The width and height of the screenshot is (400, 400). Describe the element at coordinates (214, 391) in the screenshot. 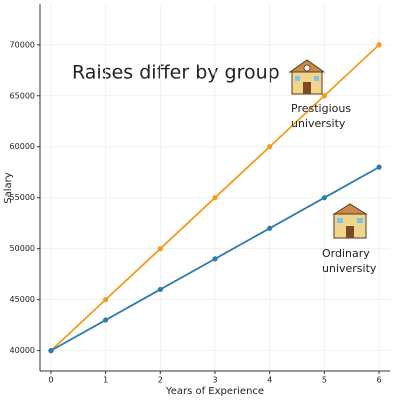

I see `x-axis-label: Years of Experience` at that location.